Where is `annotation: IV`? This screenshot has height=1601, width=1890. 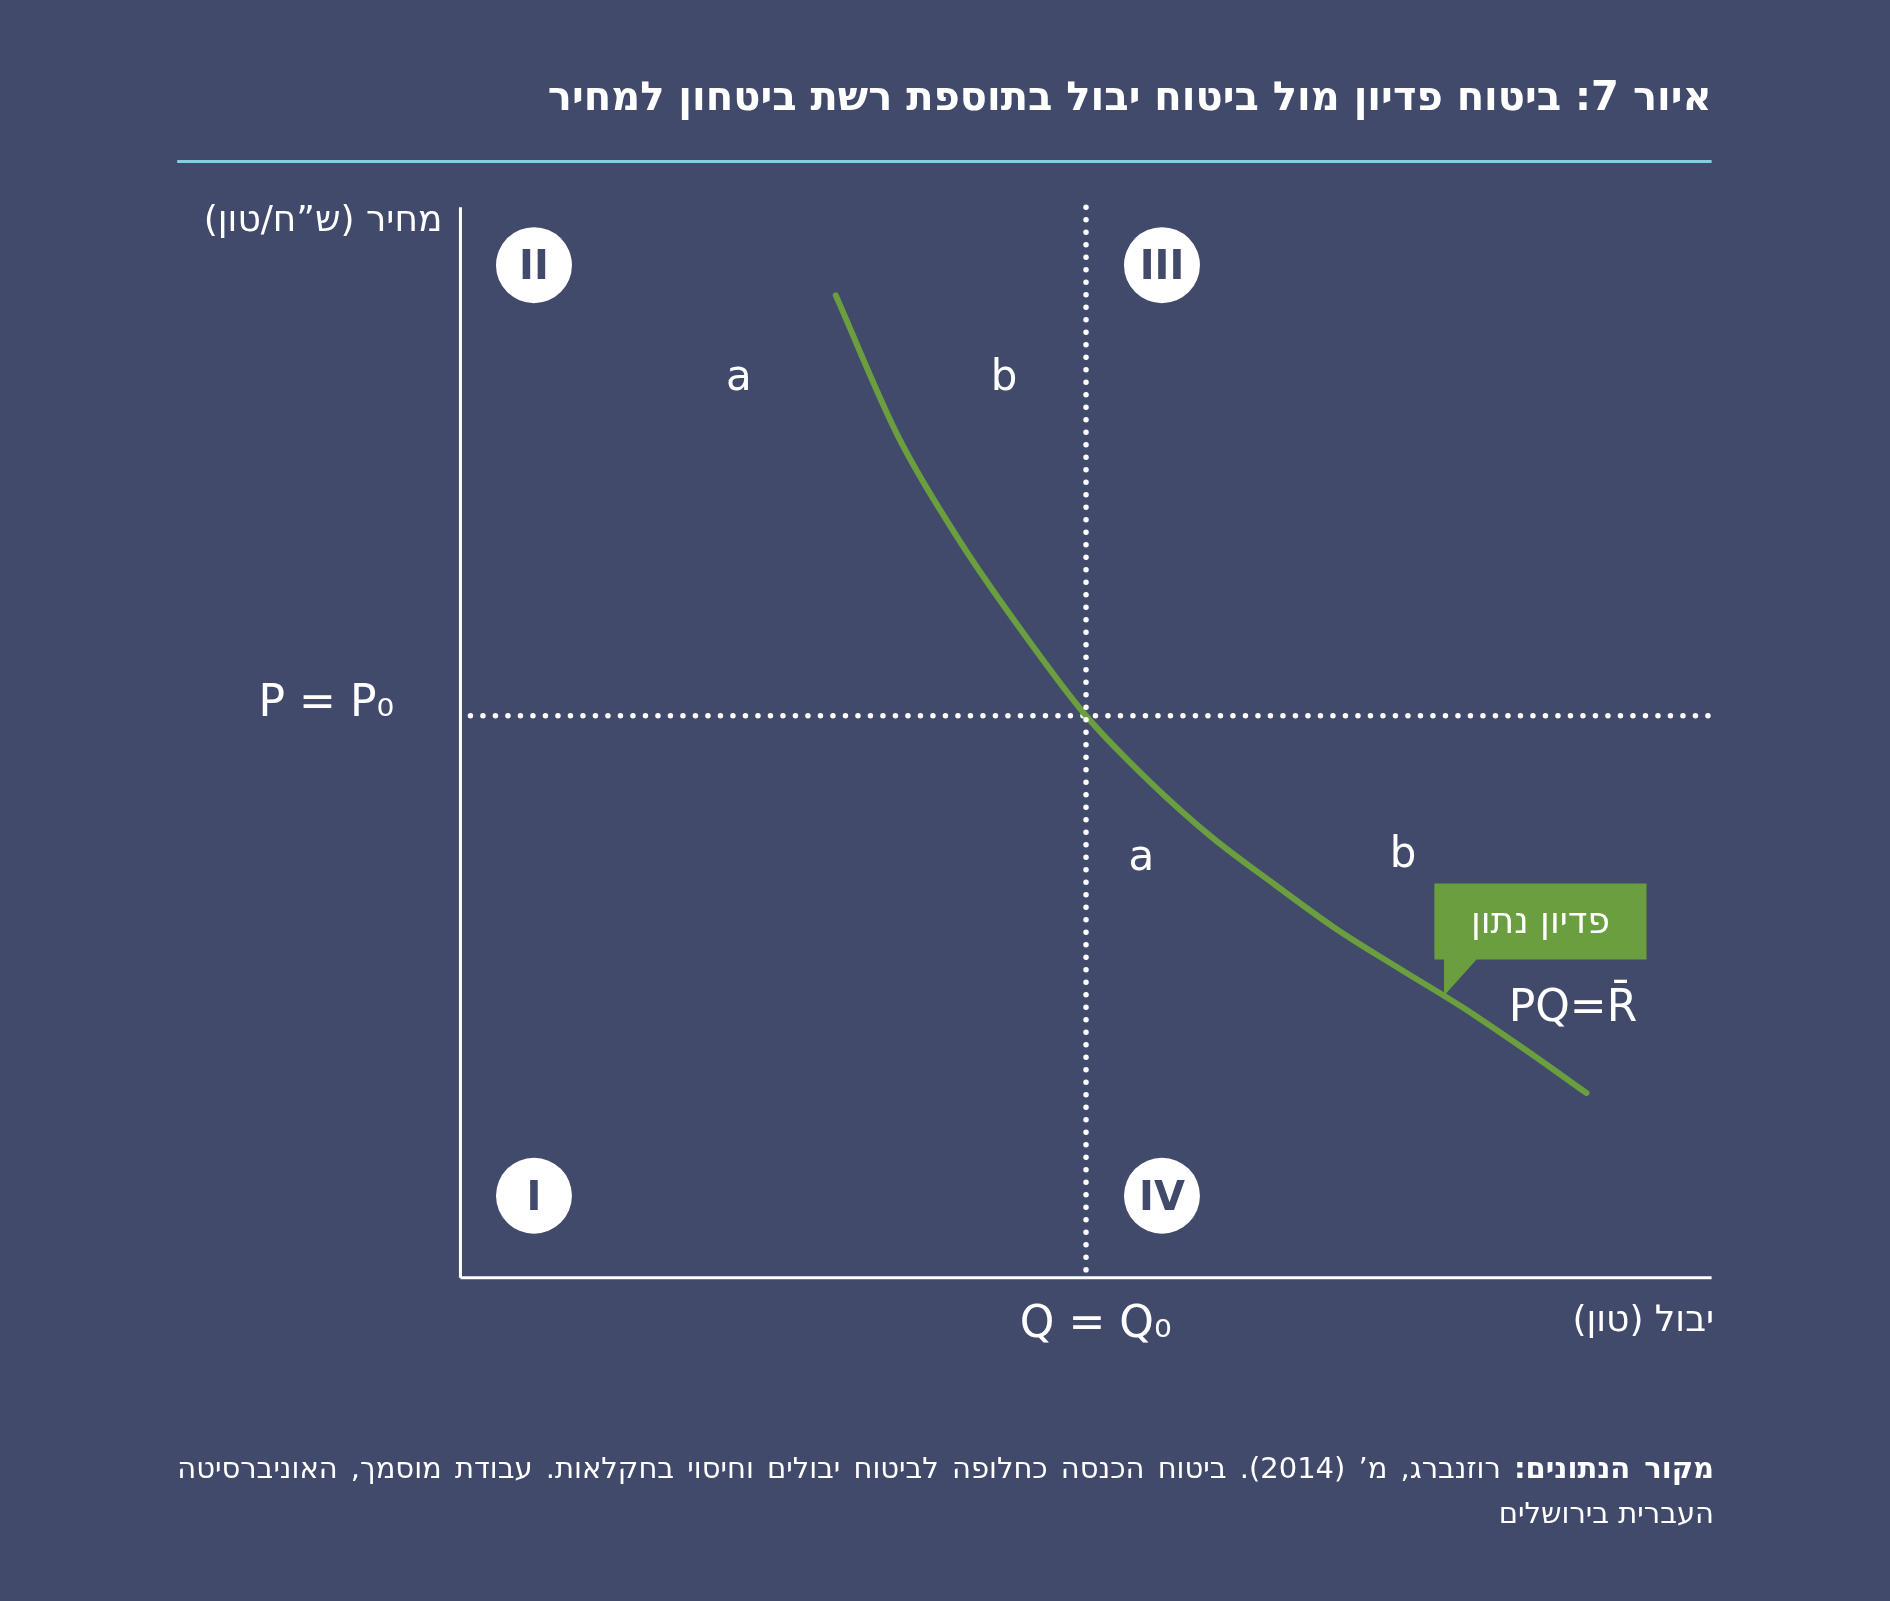
annotation: IV is located at coordinates (1162, 1195).